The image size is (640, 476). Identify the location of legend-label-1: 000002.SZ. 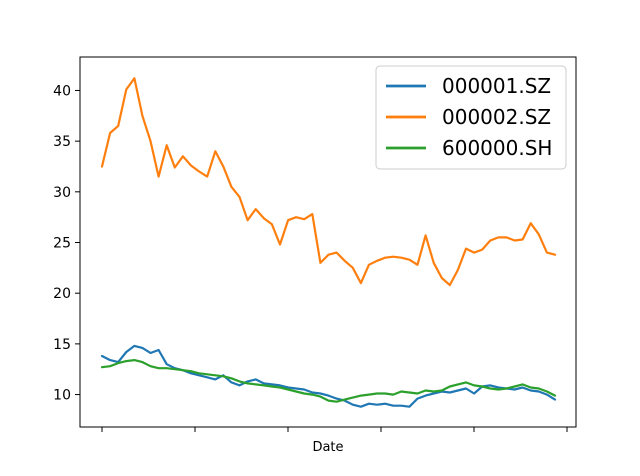
(496, 117).